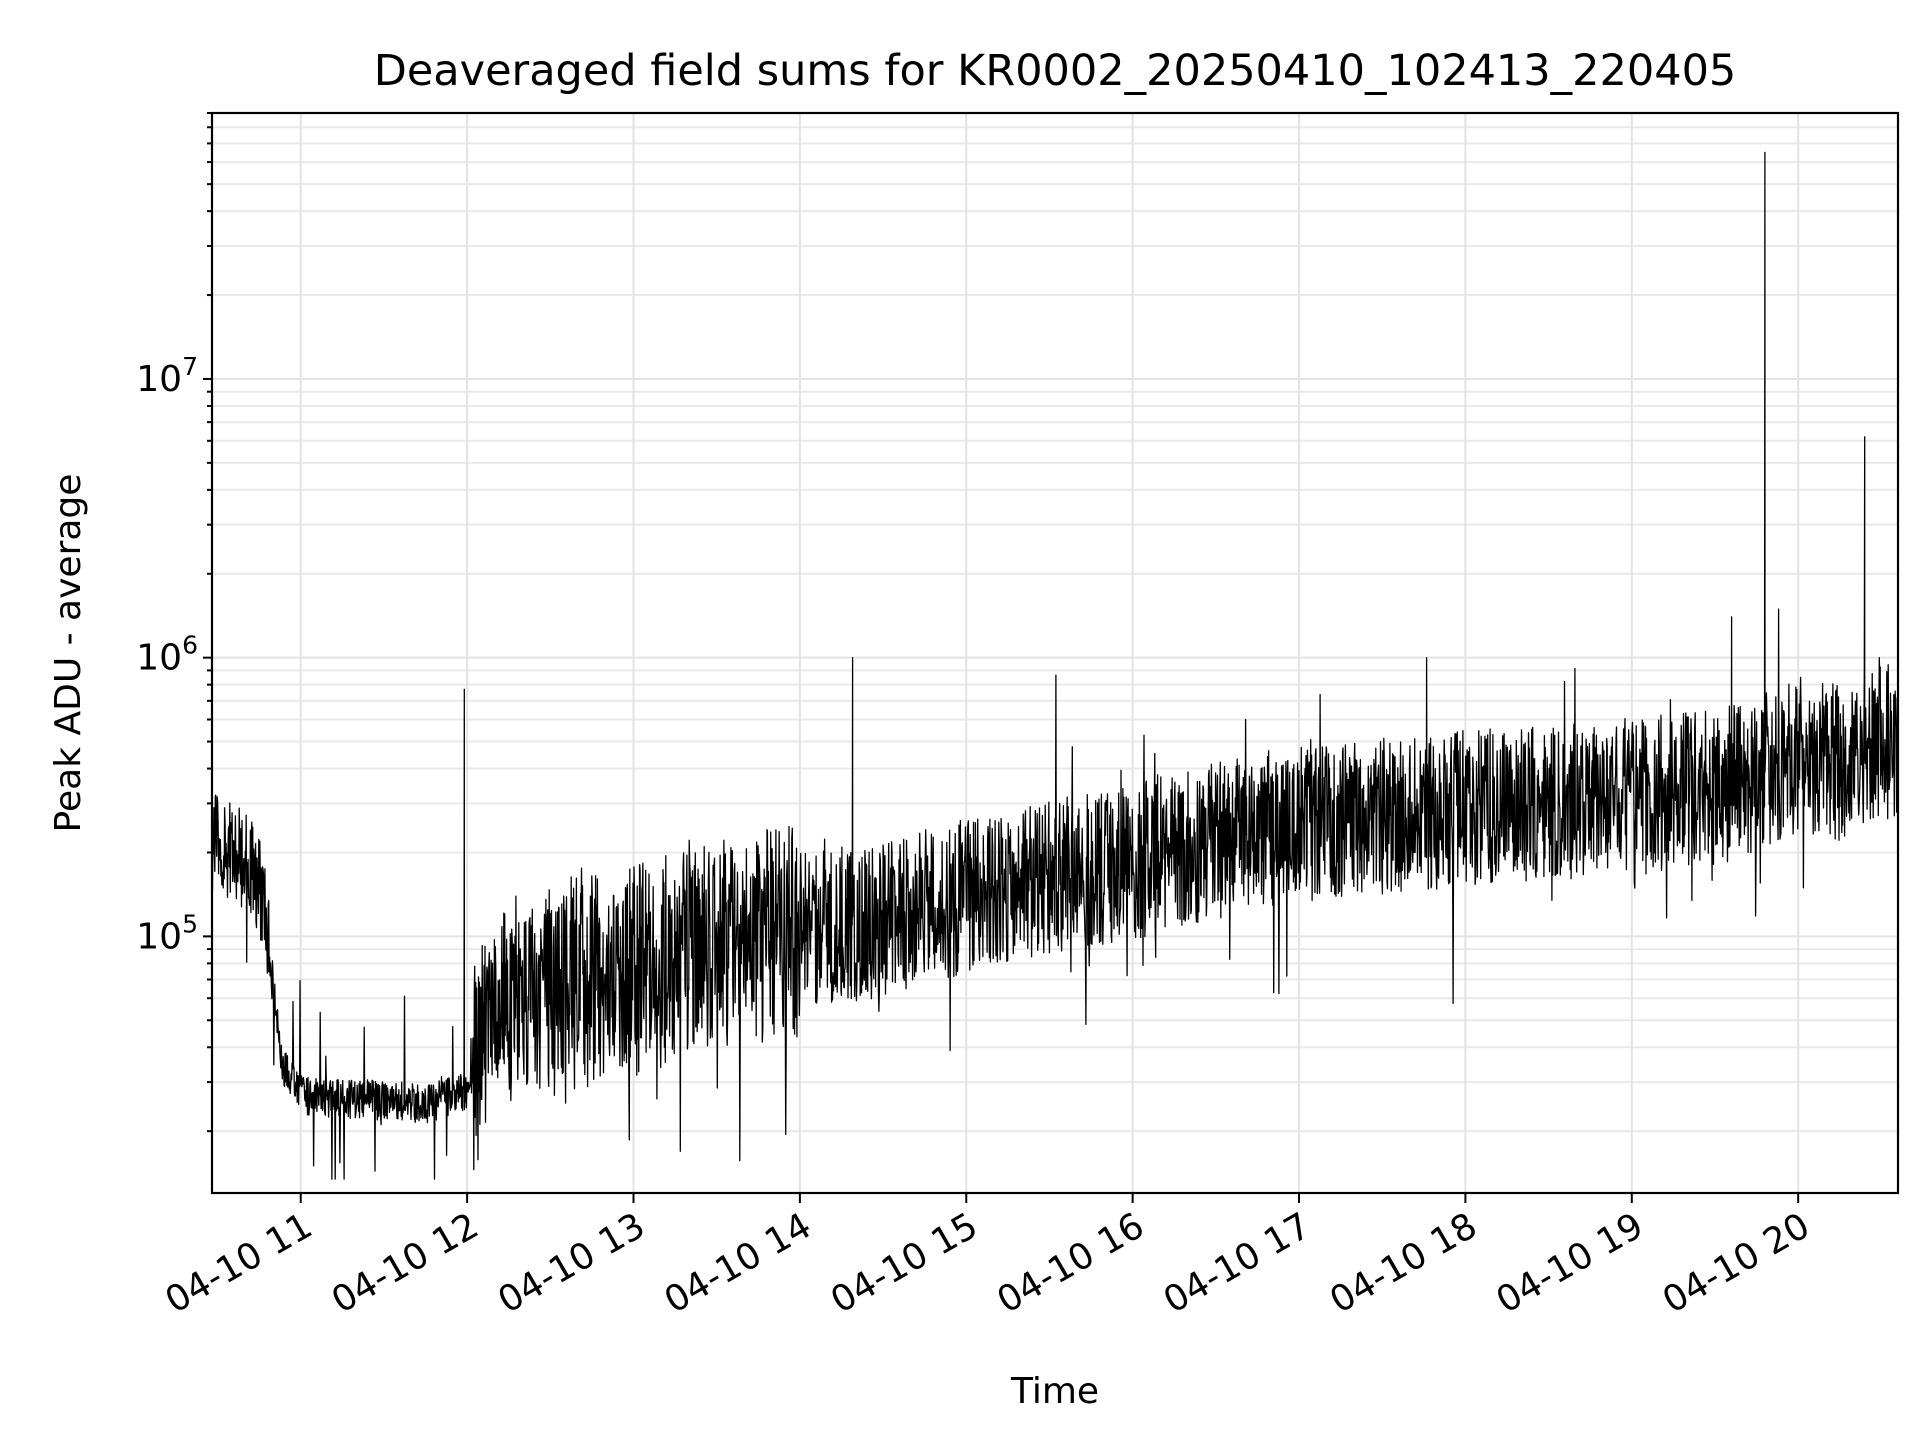 Image resolution: width=1920 pixels, height=1440 pixels. I want to click on y-tick-label: 10⁵, so click(167, 933).